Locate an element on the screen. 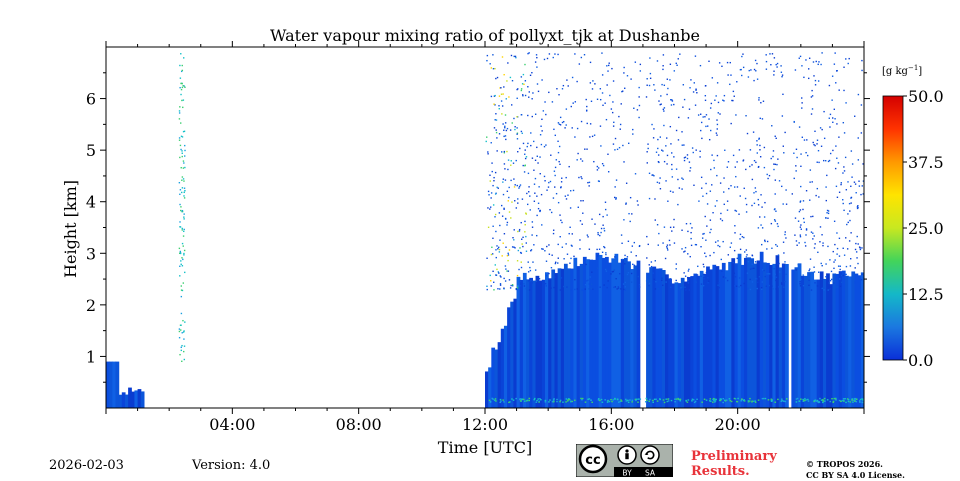 This screenshot has width=960, height=481. y-tick-label: 3 is located at coordinates (91, 253).